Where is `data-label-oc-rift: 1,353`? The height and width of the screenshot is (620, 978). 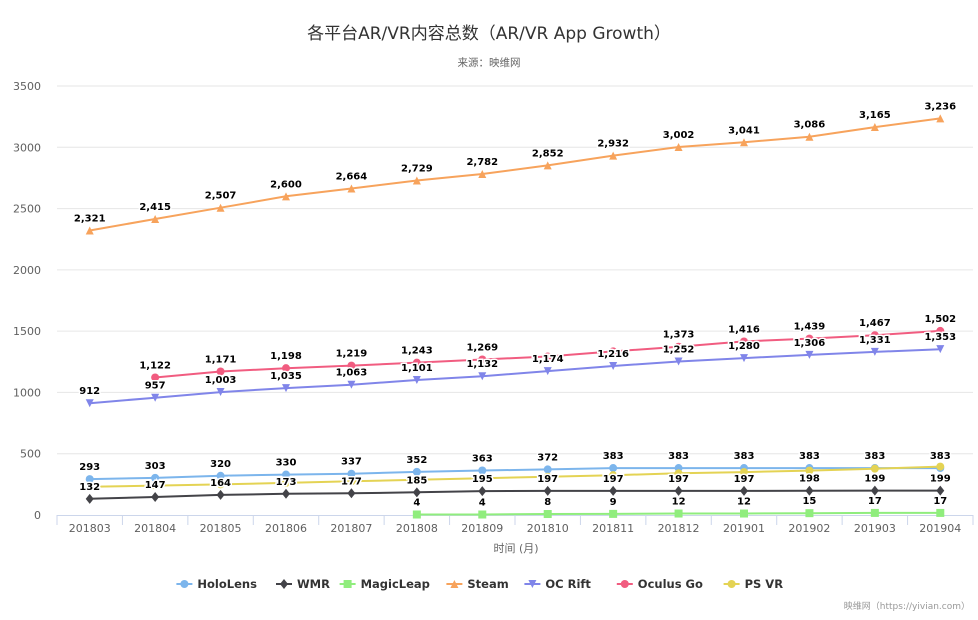 data-label-oc-rift: 1,353 is located at coordinates (940, 337).